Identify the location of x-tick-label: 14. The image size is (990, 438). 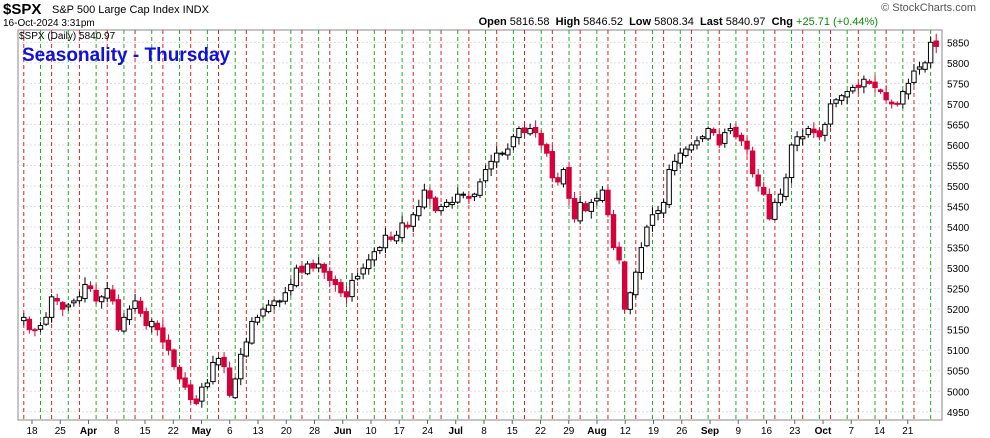
(880, 431).